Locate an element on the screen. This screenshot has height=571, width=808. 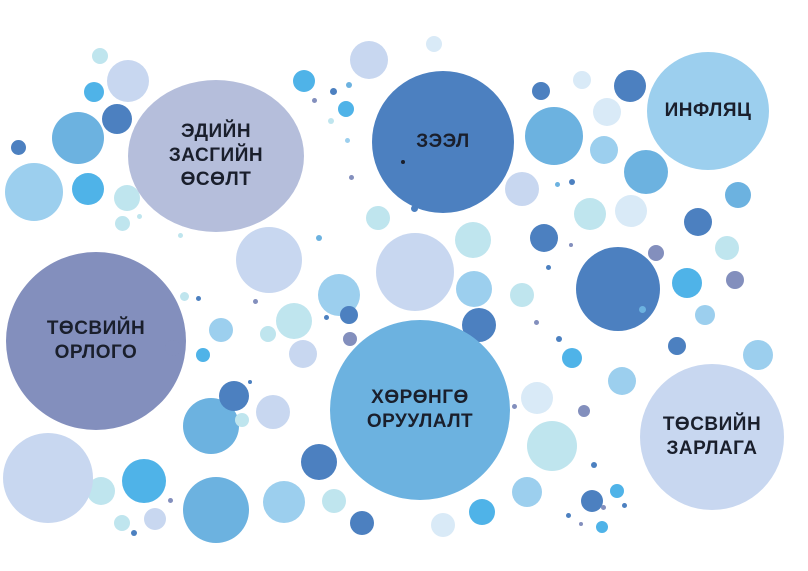
economic-growth-line2: ЗАСГИЙН is located at coordinates (216, 155).